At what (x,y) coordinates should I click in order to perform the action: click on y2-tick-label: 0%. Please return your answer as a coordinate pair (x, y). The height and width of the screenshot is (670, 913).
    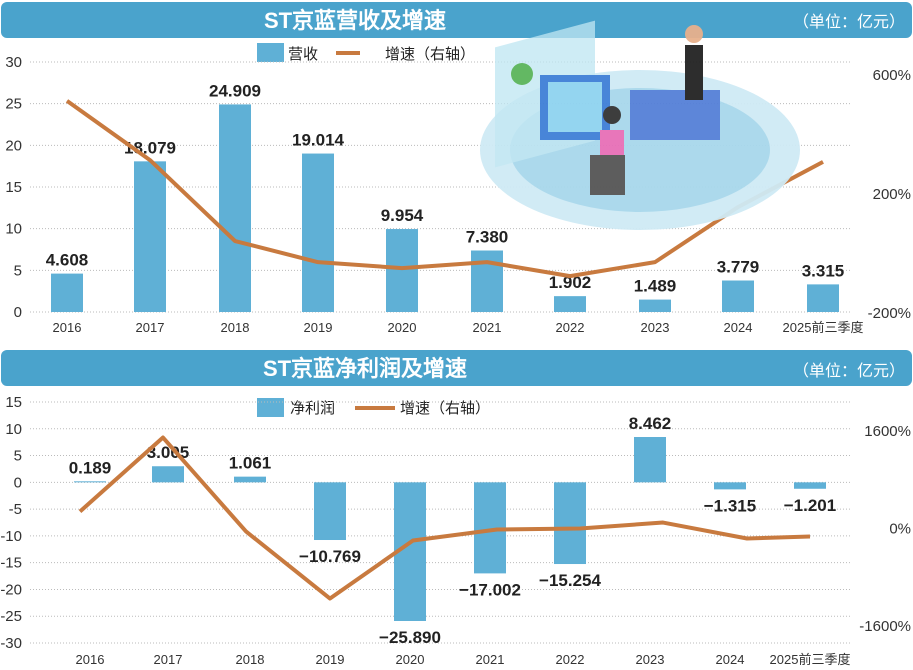
    Looking at the image, I should click on (900, 529).